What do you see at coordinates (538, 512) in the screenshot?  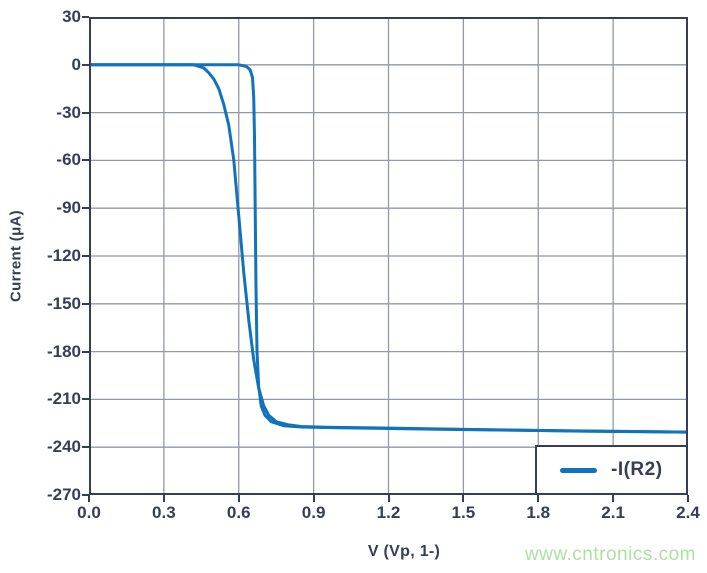 I see `x-tick-label: 1.8` at bounding box center [538, 512].